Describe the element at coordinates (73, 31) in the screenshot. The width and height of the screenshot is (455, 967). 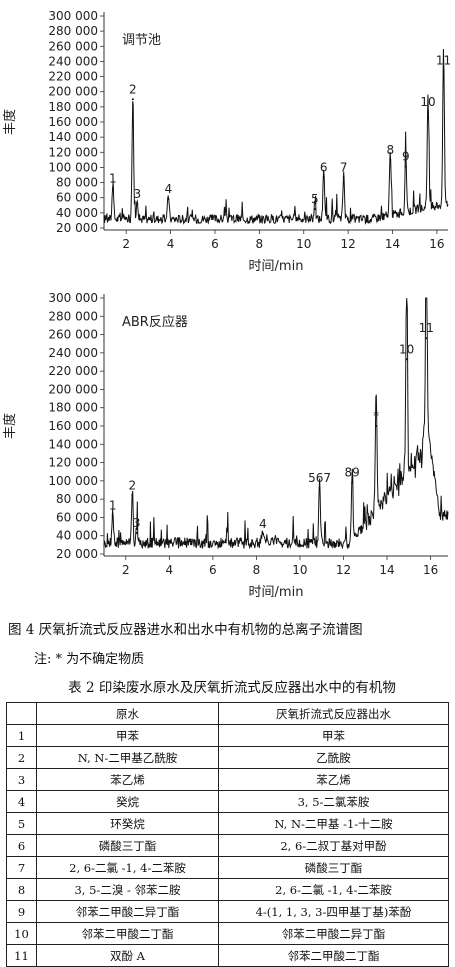
I see `y-tick-label: 280 000` at that location.